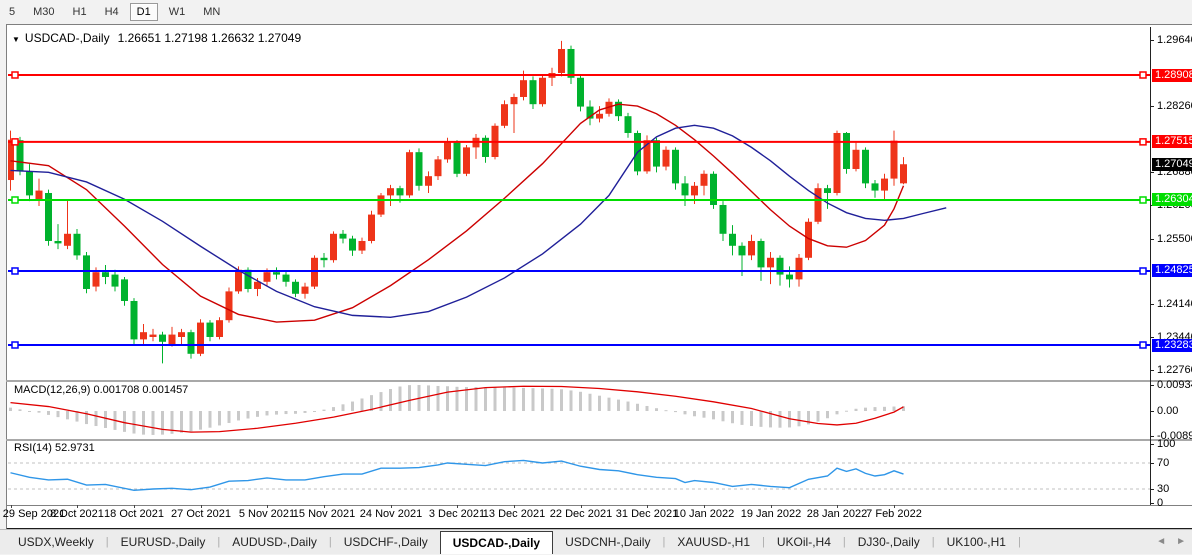 The width and height of the screenshot is (1192, 555). I want to click on tab-usdchf-daily: USDCHF-,Daily, so click(385, 542).